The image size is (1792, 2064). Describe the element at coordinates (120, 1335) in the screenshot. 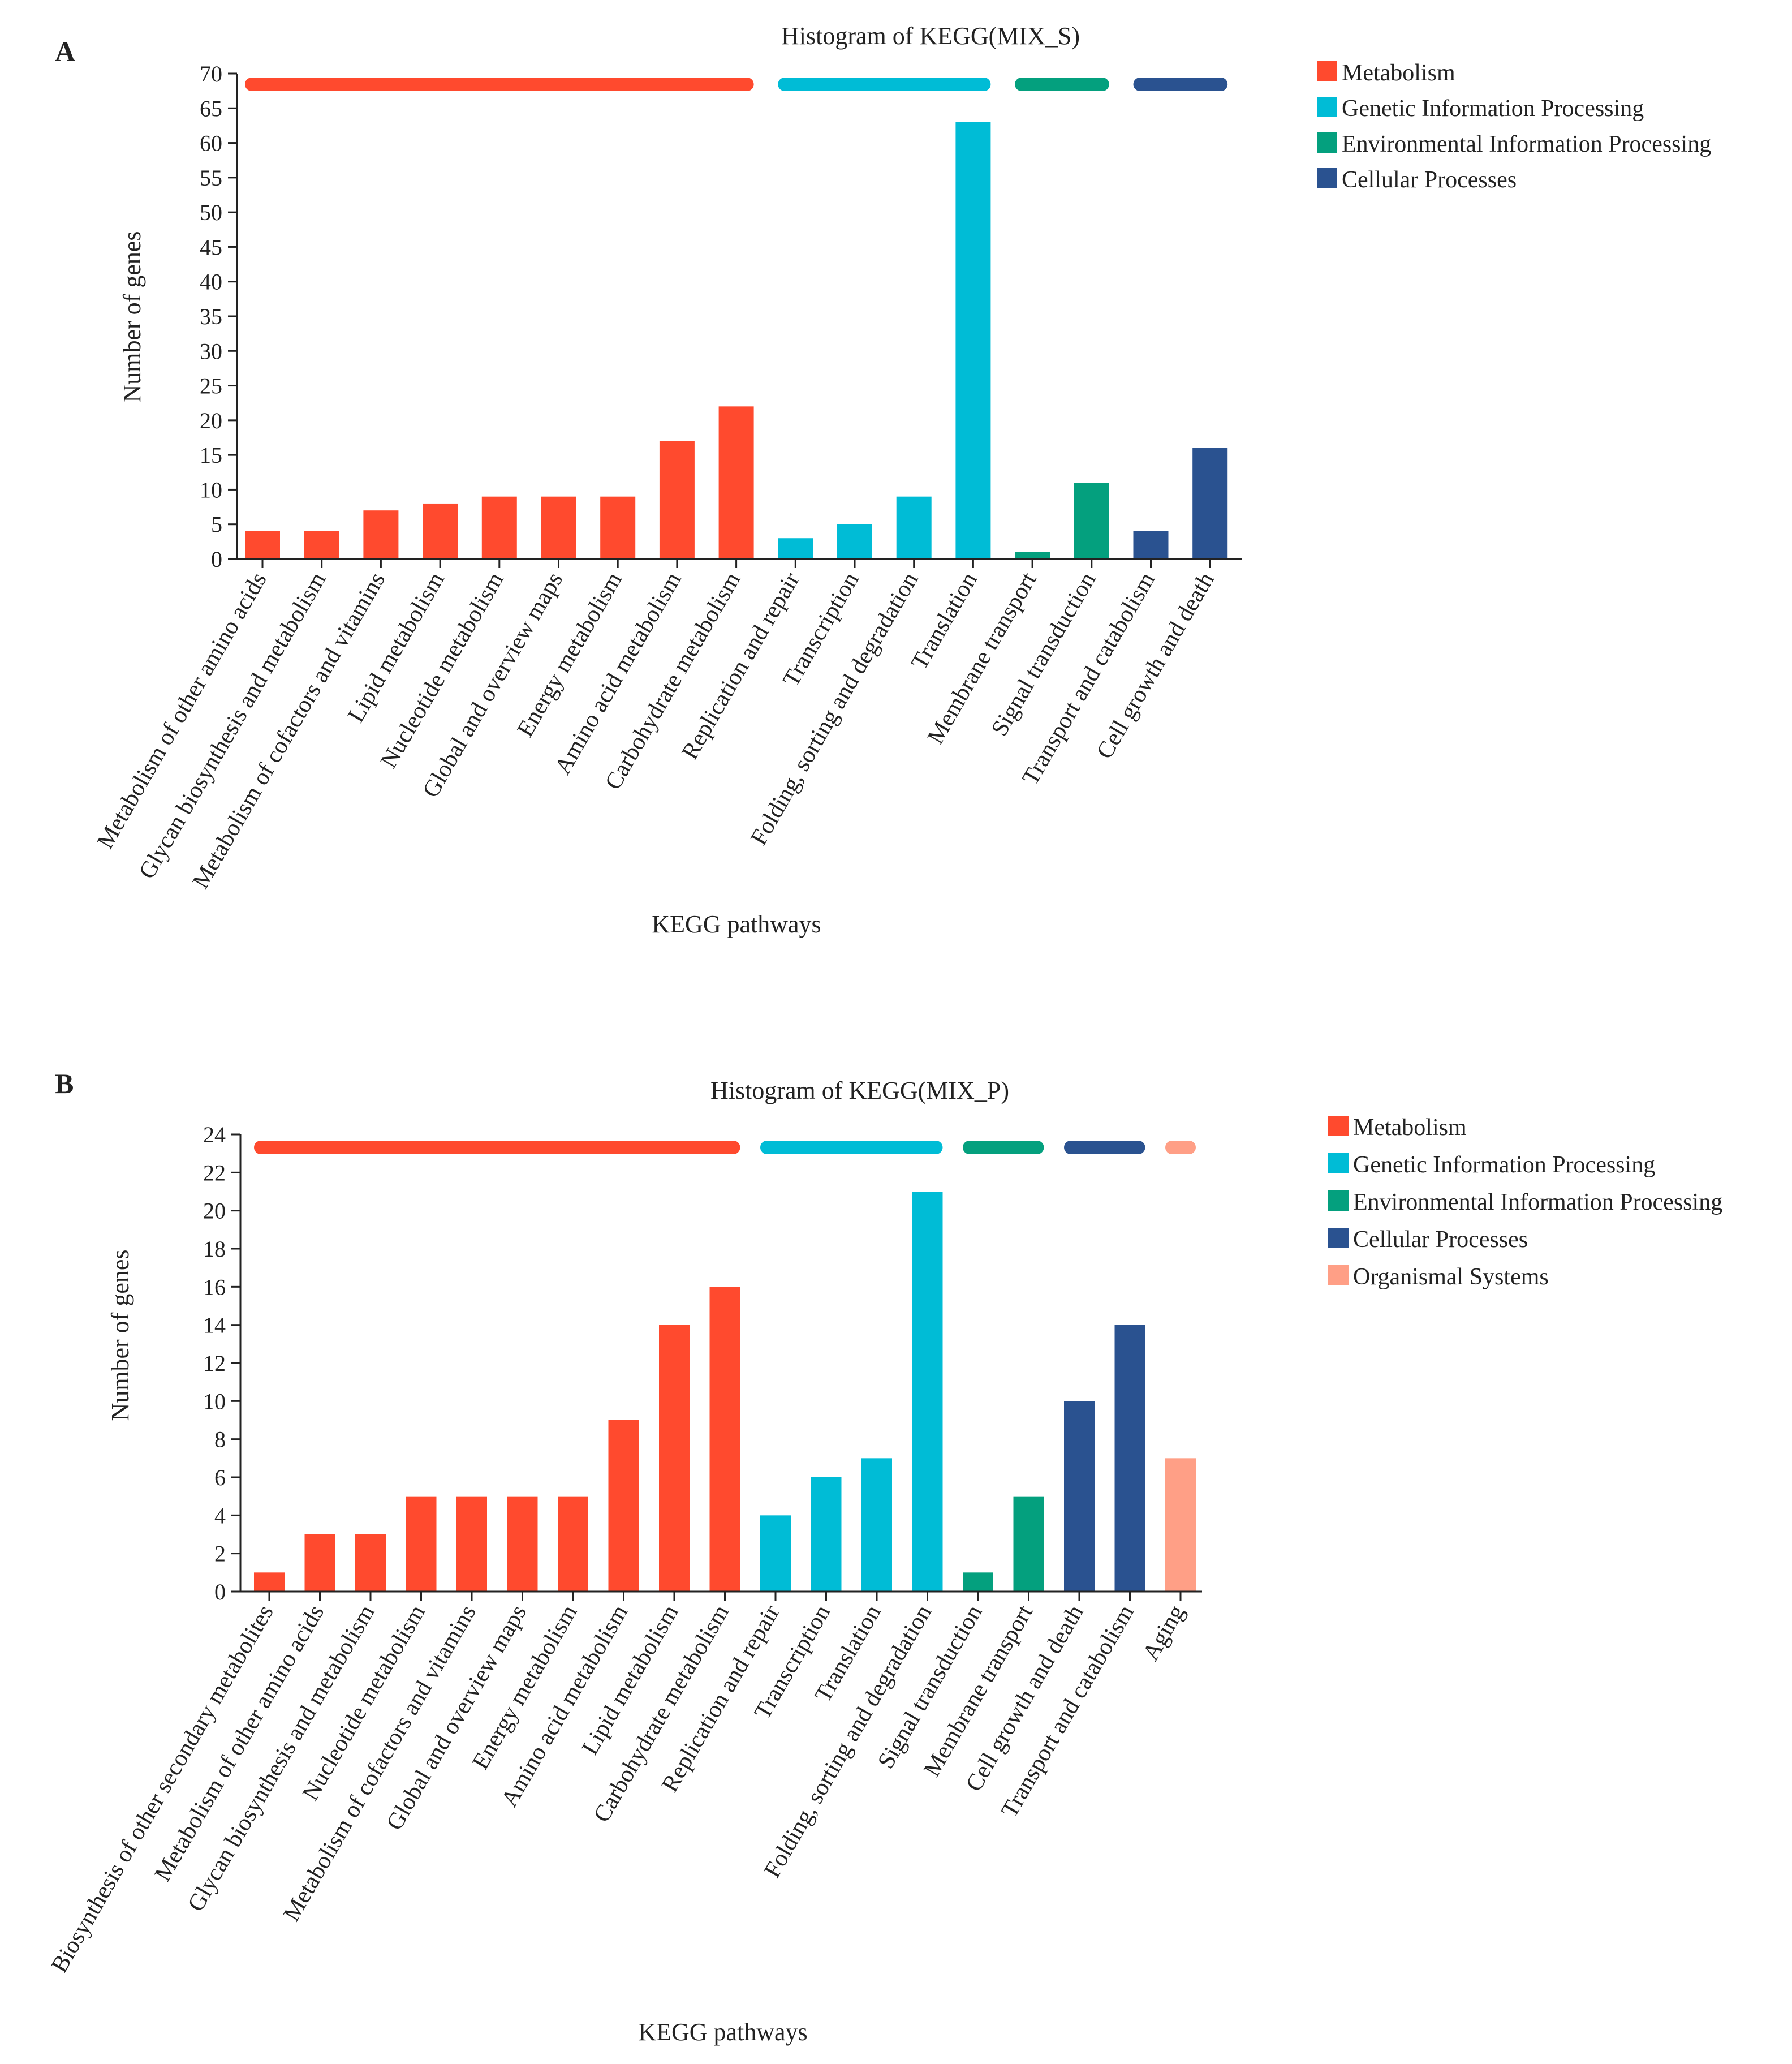

I see `y-axis-label-b: Number of genes` at that location.